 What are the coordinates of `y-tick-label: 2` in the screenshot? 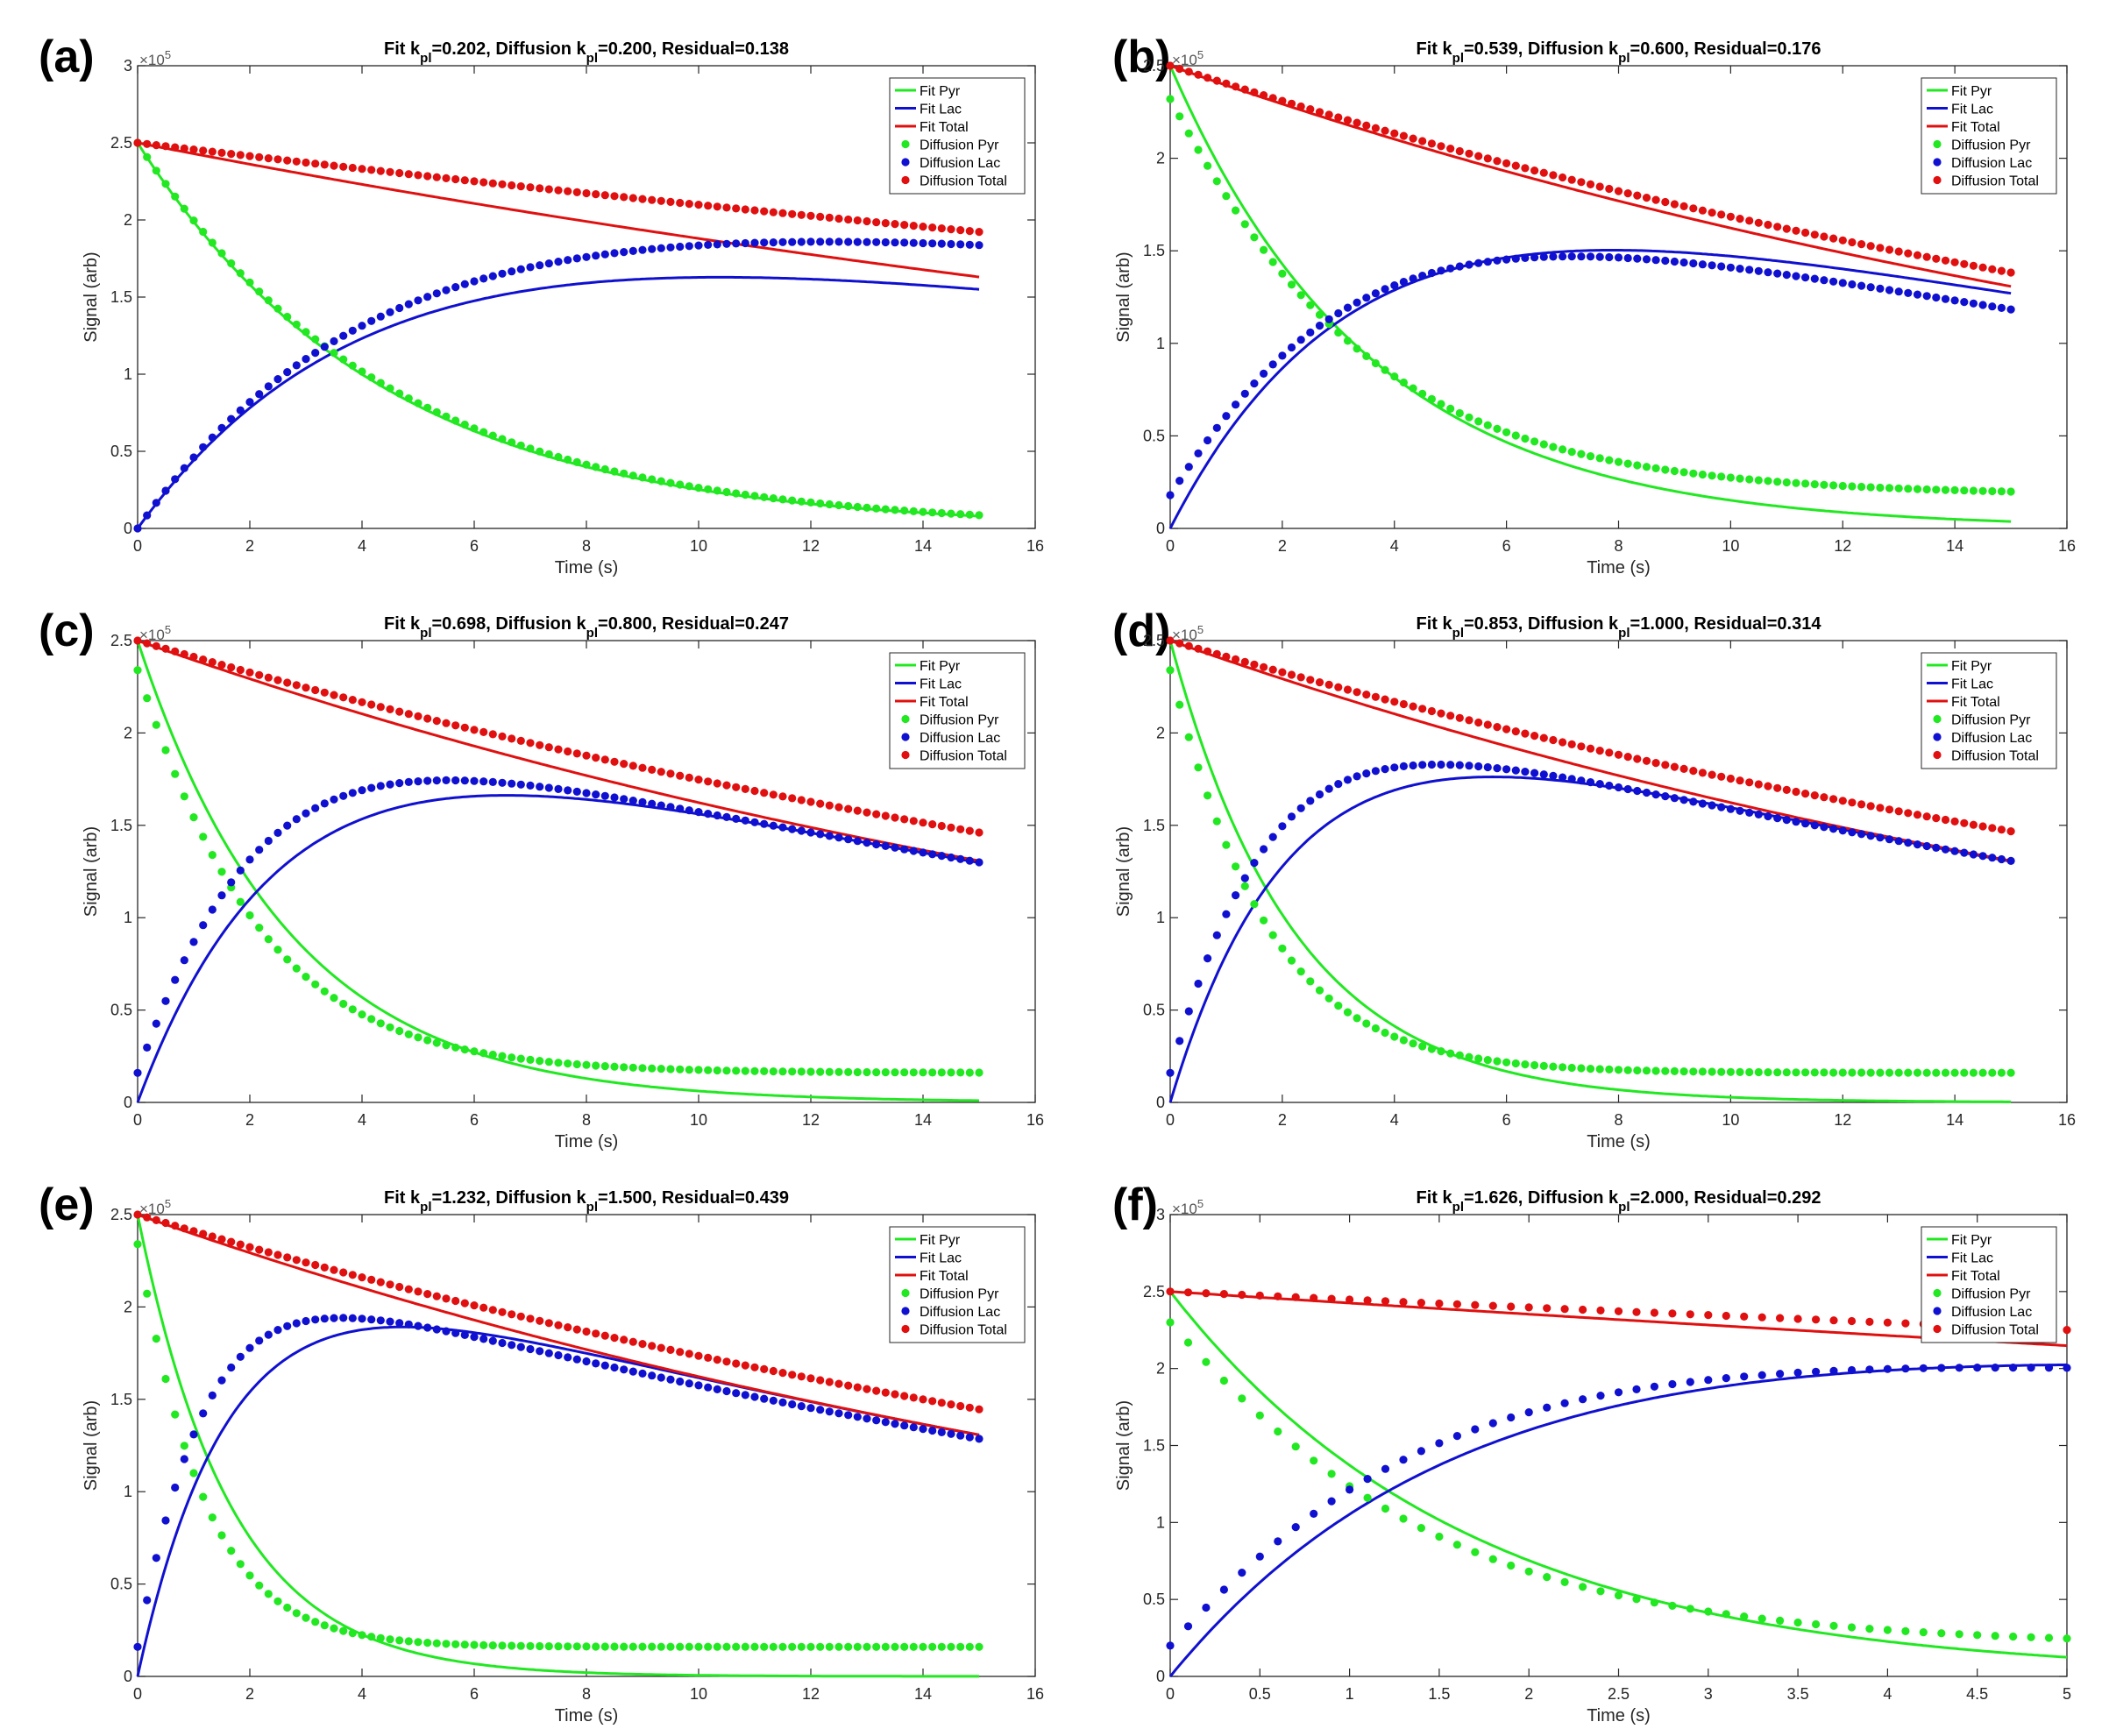 It's located at (1160, 158).